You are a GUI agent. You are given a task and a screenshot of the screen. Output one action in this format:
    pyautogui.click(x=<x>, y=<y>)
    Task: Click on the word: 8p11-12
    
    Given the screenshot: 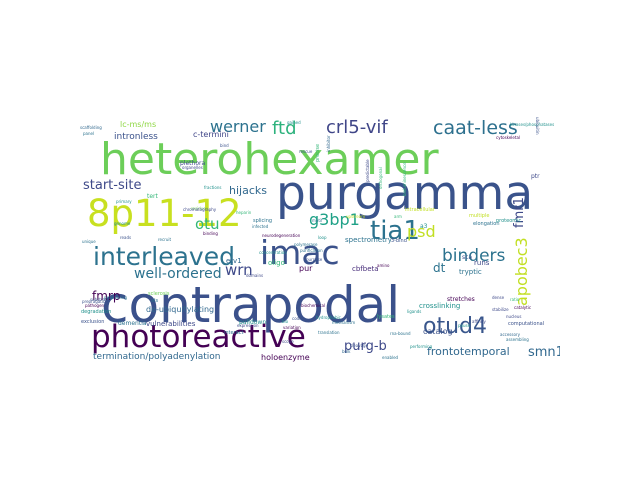 What is the action you would take?
    pyautogui.click(x=164, y=213)
    